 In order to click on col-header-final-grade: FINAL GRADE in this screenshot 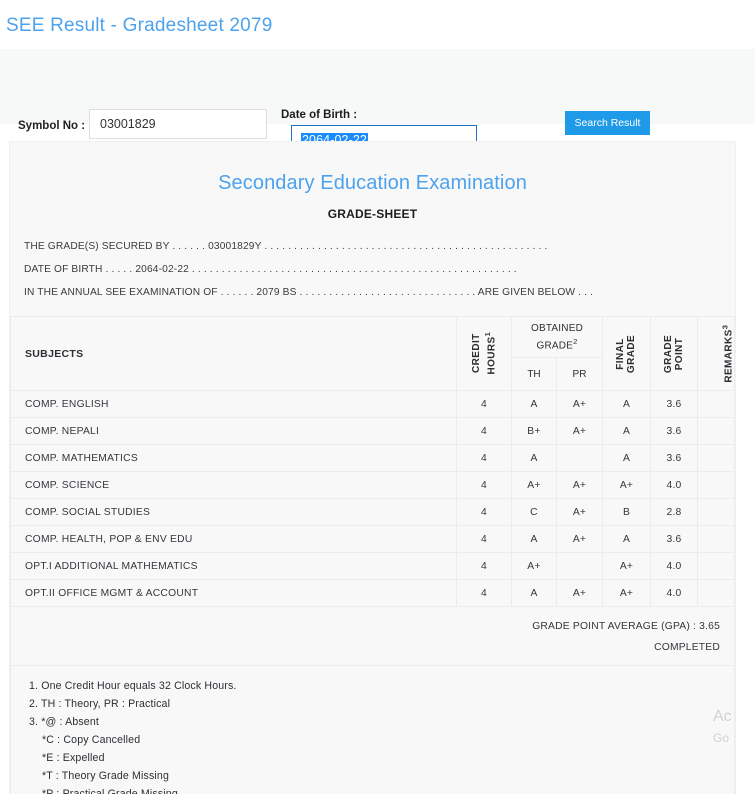, I will do `click(627, 353)`.